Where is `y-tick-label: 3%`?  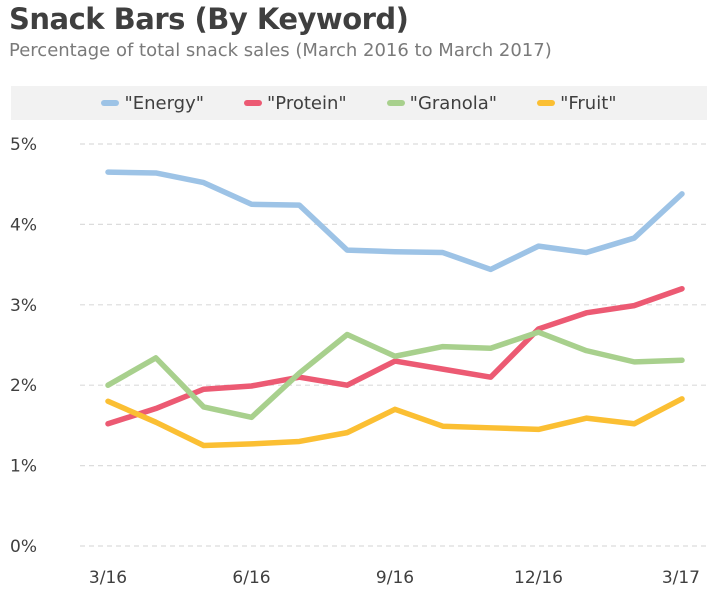 y-tick-label: 3% is located at coordinates (23, 306).